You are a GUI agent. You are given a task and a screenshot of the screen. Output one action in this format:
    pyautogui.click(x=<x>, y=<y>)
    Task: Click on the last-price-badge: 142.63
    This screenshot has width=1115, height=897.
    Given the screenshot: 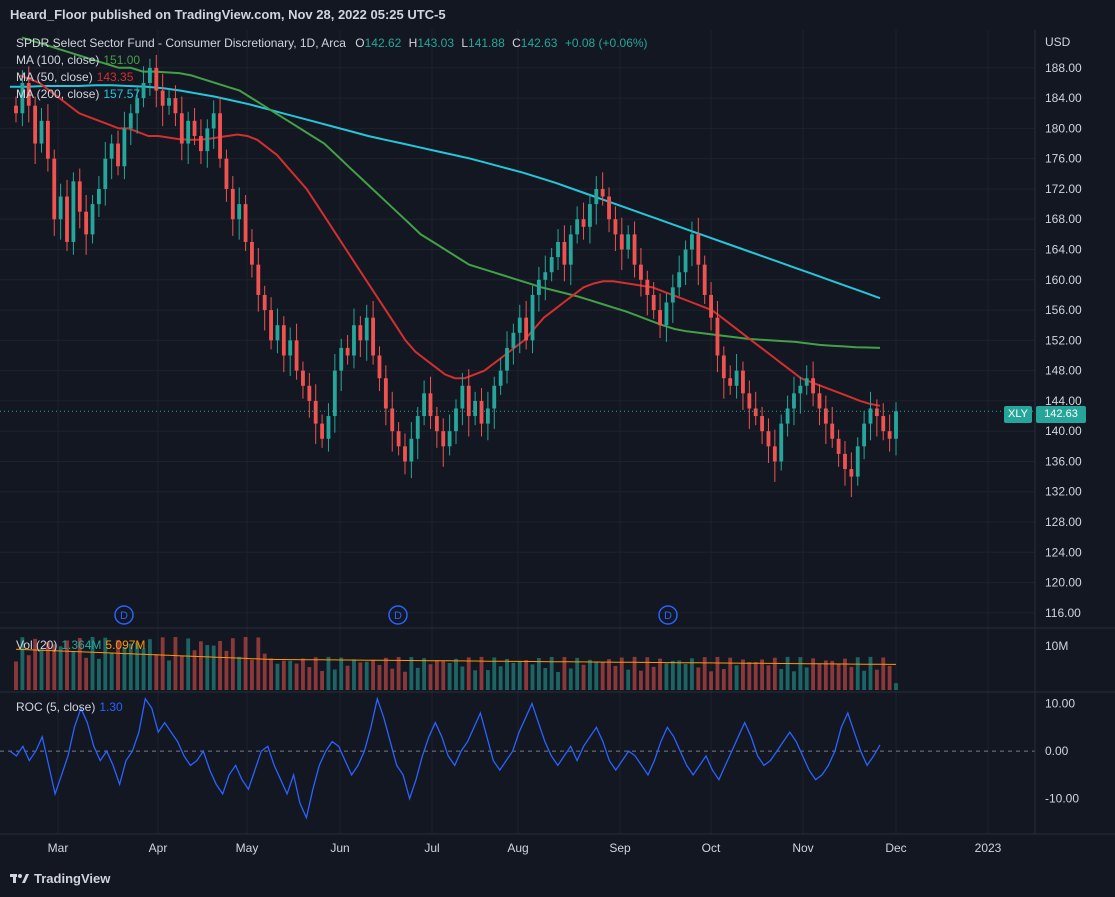 What is the action you would take?
    pyautogui.click(x=1061, y=414)
    